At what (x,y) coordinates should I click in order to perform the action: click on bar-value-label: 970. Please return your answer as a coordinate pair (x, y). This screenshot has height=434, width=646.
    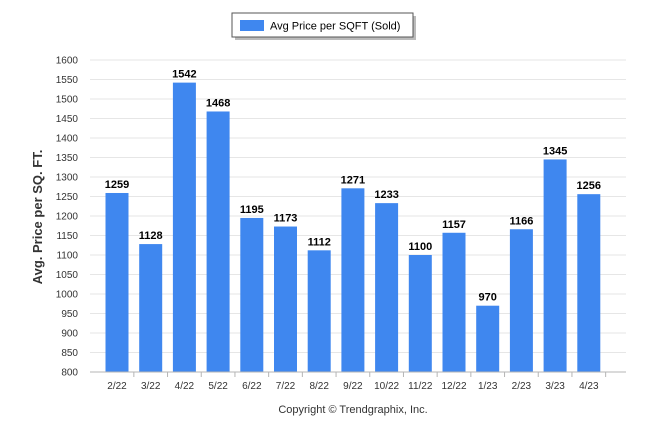
    Looking at the image, I should click on (488, 298).